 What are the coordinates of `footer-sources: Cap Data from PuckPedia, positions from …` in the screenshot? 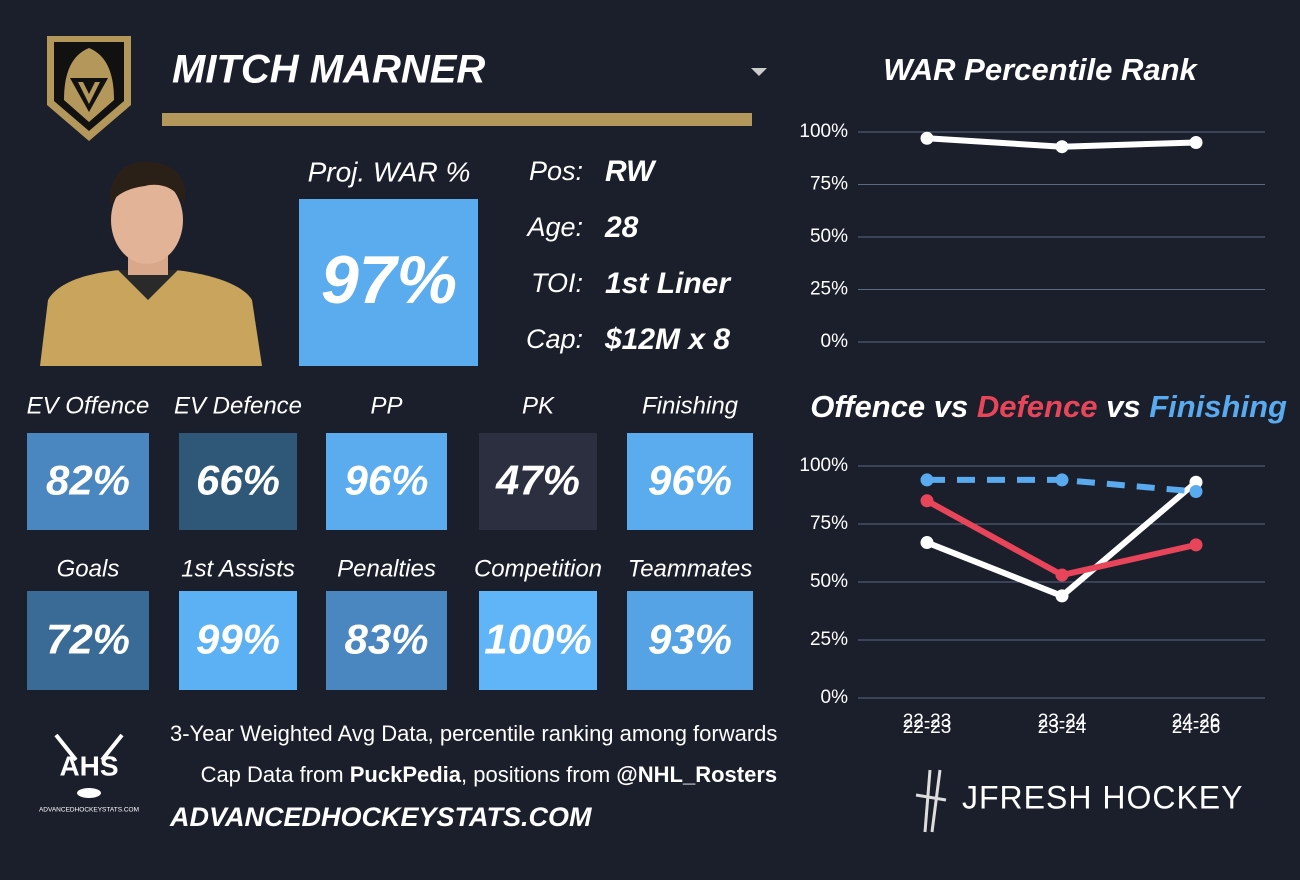 It's located at (482, 774).